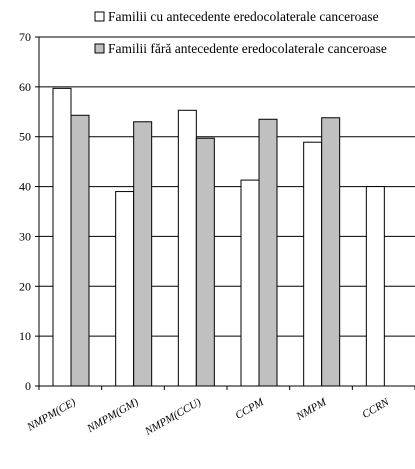  What do you see at coordinates (250, 283) in the screenshot?
I see `bar-series-1-ccpm` at bounding box center [250, 283].